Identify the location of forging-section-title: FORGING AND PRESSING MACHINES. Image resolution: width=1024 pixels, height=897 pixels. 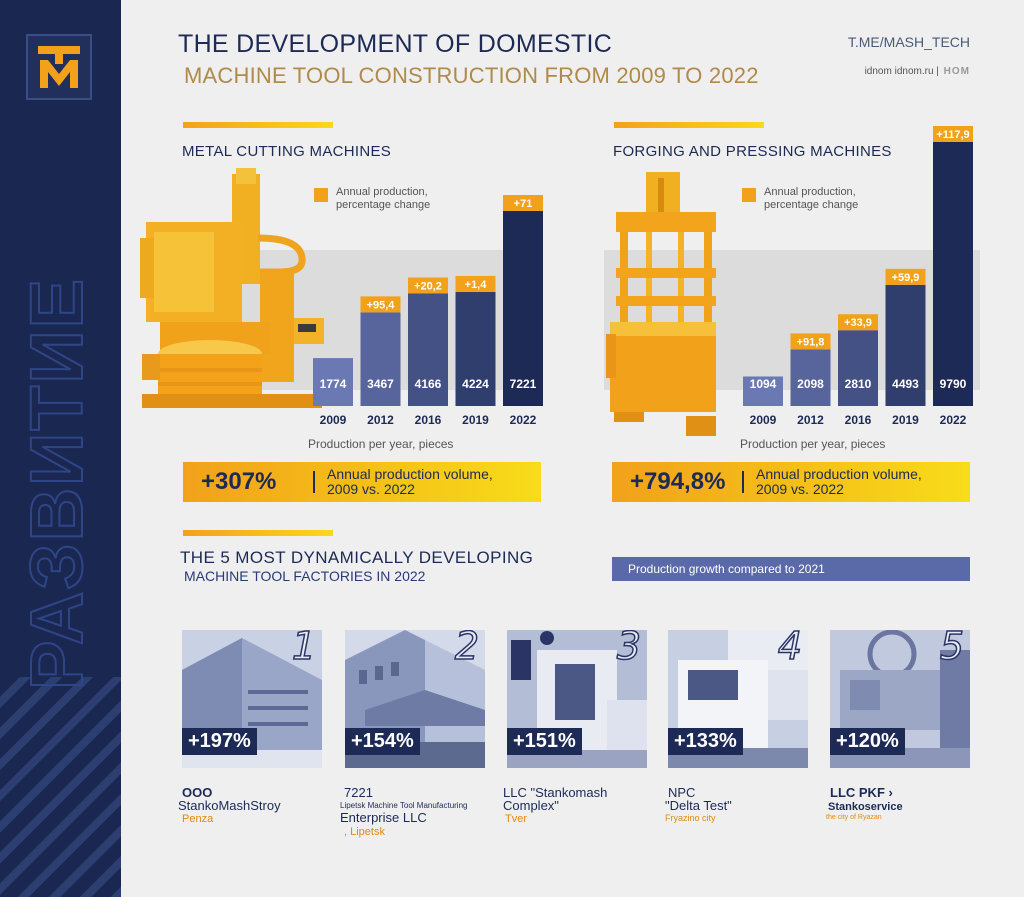
(752, 151).